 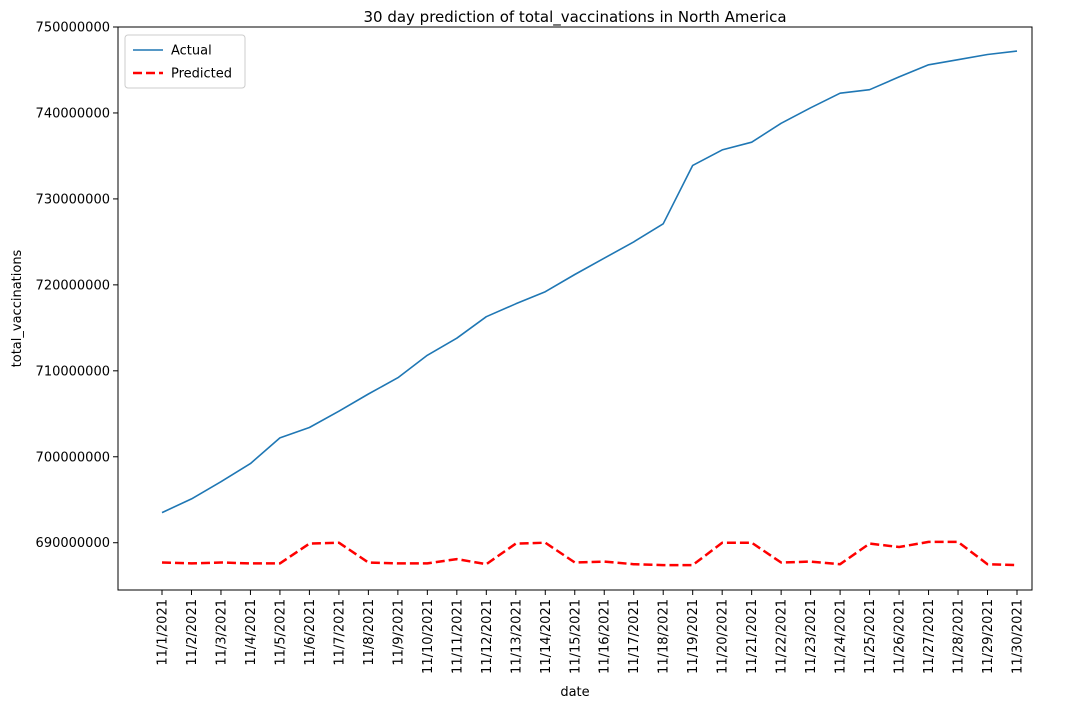 I want to click on x-tick-label: 11/5/2021, so click(x=280, y=632).